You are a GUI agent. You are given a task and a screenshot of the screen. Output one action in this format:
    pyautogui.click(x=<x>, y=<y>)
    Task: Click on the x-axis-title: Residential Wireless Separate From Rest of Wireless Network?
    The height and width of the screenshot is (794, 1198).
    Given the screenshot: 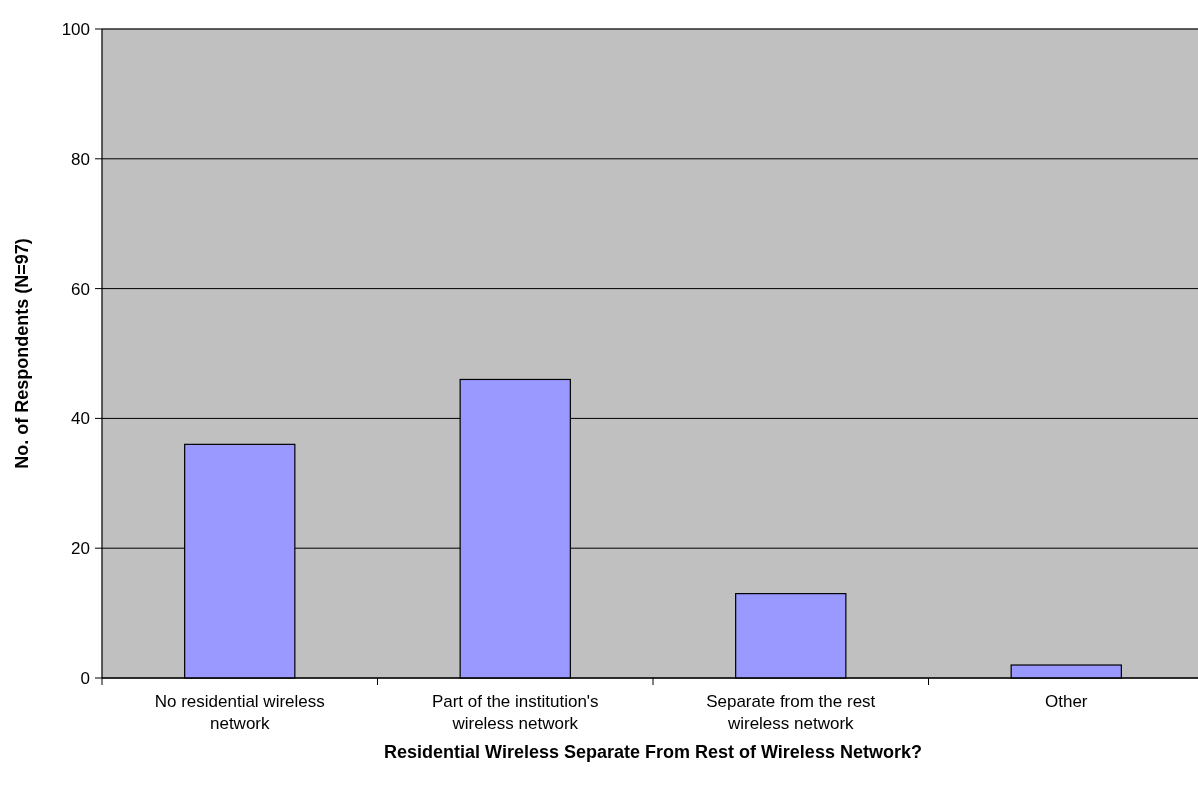 What is the action you would take?
    pyautogui.click(x=653, y=752)
    